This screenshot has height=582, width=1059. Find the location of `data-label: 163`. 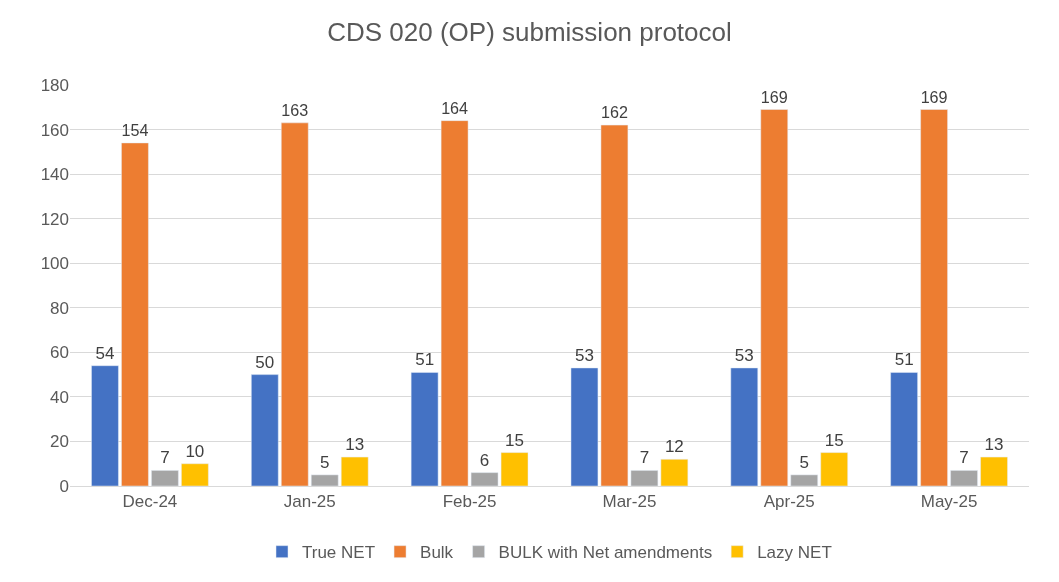

data-label: 163 is located at coordinates (295, 110).